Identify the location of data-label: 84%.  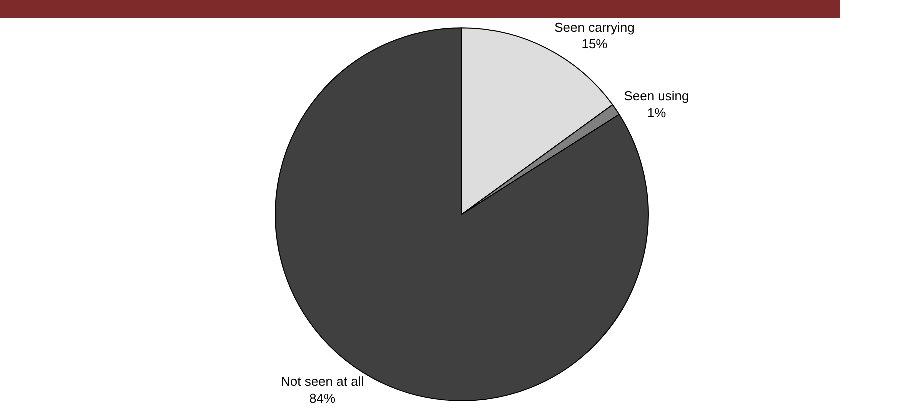
(323, 398).